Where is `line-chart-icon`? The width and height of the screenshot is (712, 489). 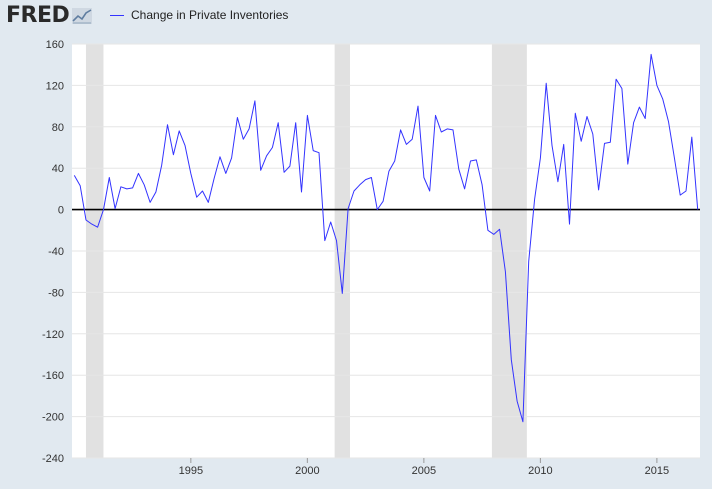
line-chart-icon is located at coordinates (82, 16).